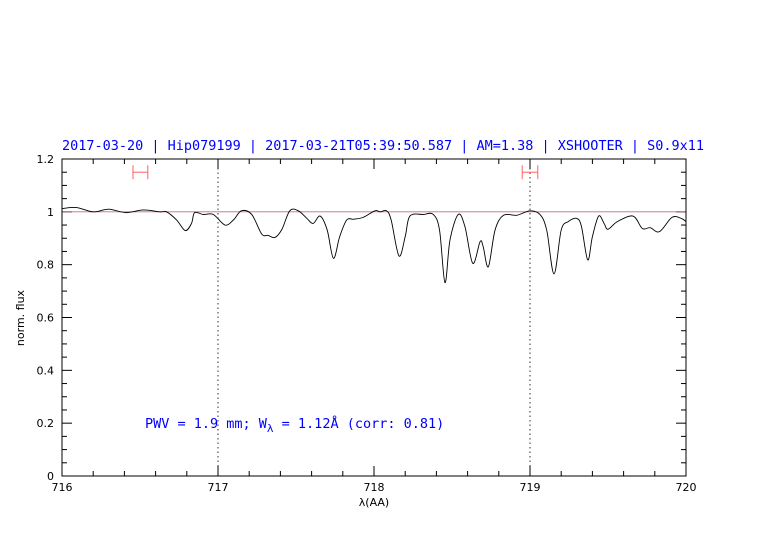 The width and height of the screenshot is (782, 542). I want to click on annotation-suffix: = 1.12Å (corr: 0.81), so click(359, 423).